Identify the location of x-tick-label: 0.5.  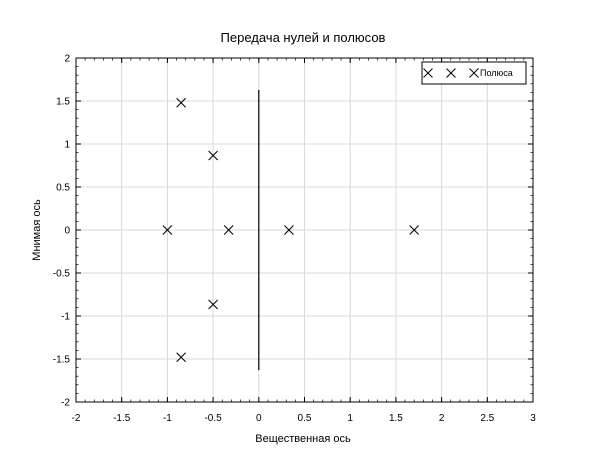
(305, 418).